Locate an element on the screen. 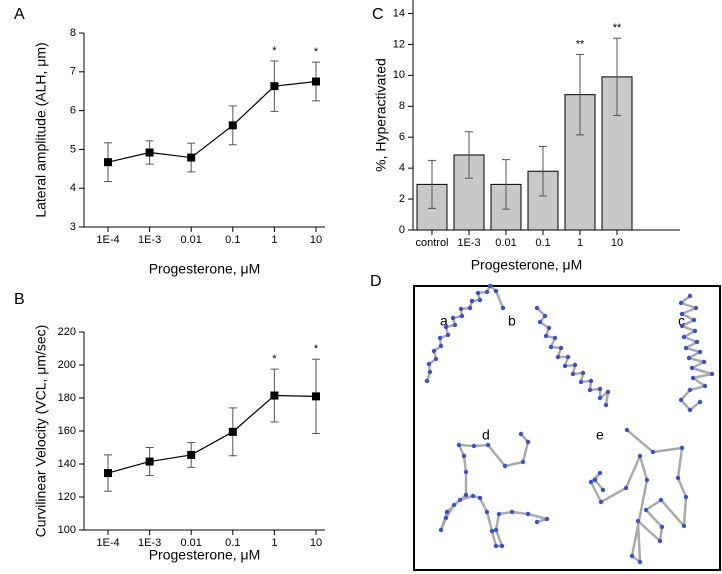  y-axis-label: Lateral amplitude (ALH, μm) is located at coordinates (41, 129).